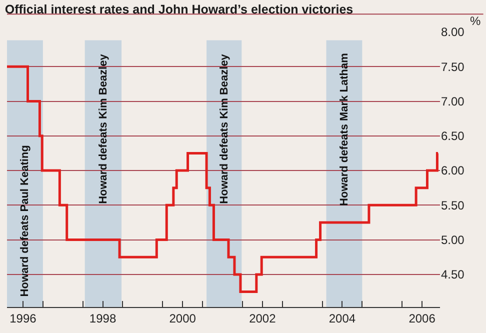 The image size is (486, 333). I want to click on x-tick-label: 2004, so click(342, 318).